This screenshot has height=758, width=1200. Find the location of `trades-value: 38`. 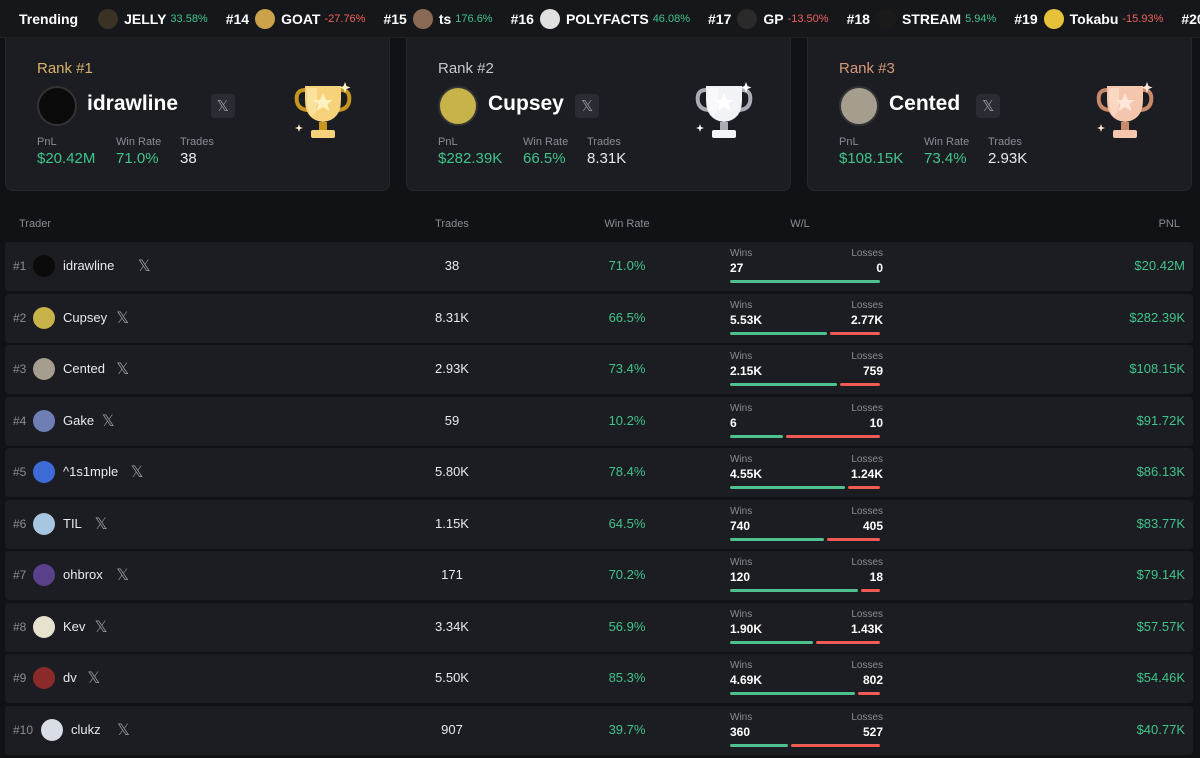

trades-value: 38 is located at coordinates (188, 158).